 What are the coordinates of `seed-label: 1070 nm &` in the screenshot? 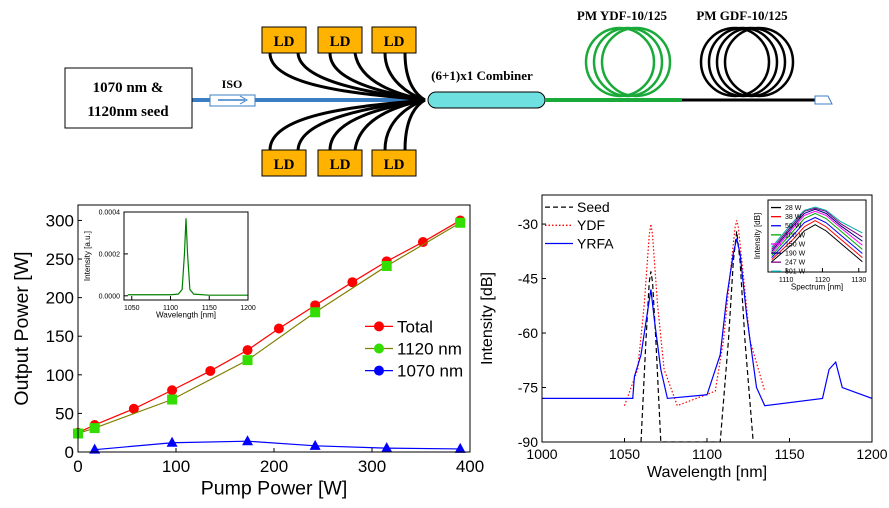 It's located at (128, 88).